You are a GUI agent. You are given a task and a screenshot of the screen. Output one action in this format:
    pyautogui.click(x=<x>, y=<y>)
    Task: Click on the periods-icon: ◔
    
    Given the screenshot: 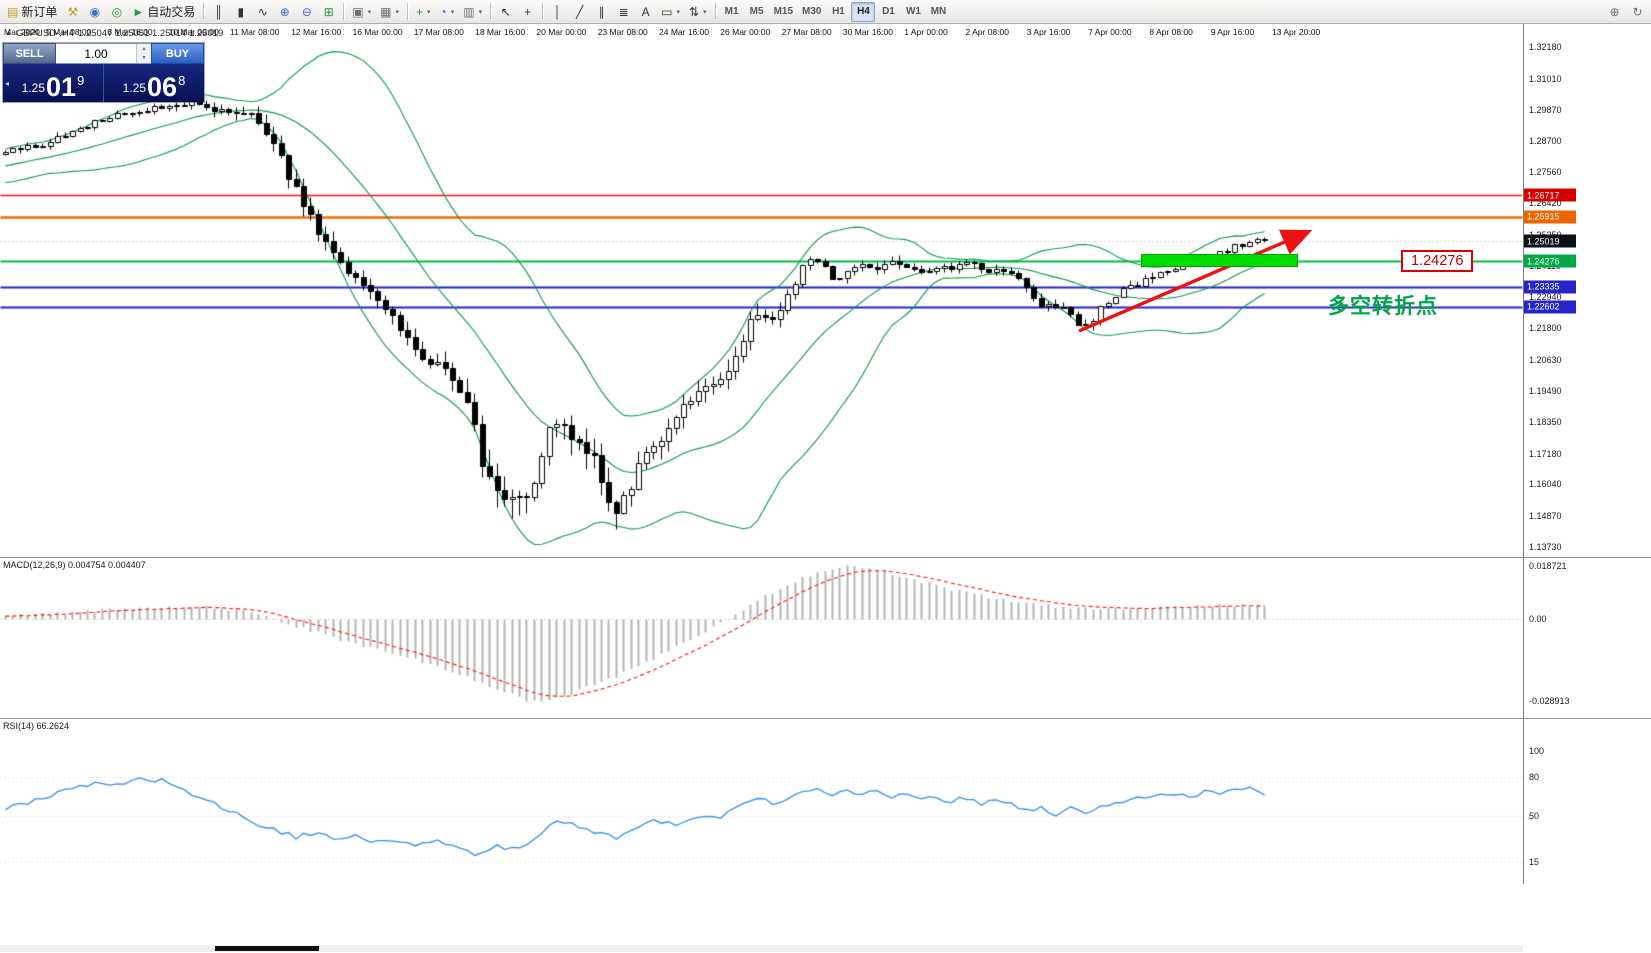 What is the action you would take?
    pyautogui.click(x=443, y=11)
    